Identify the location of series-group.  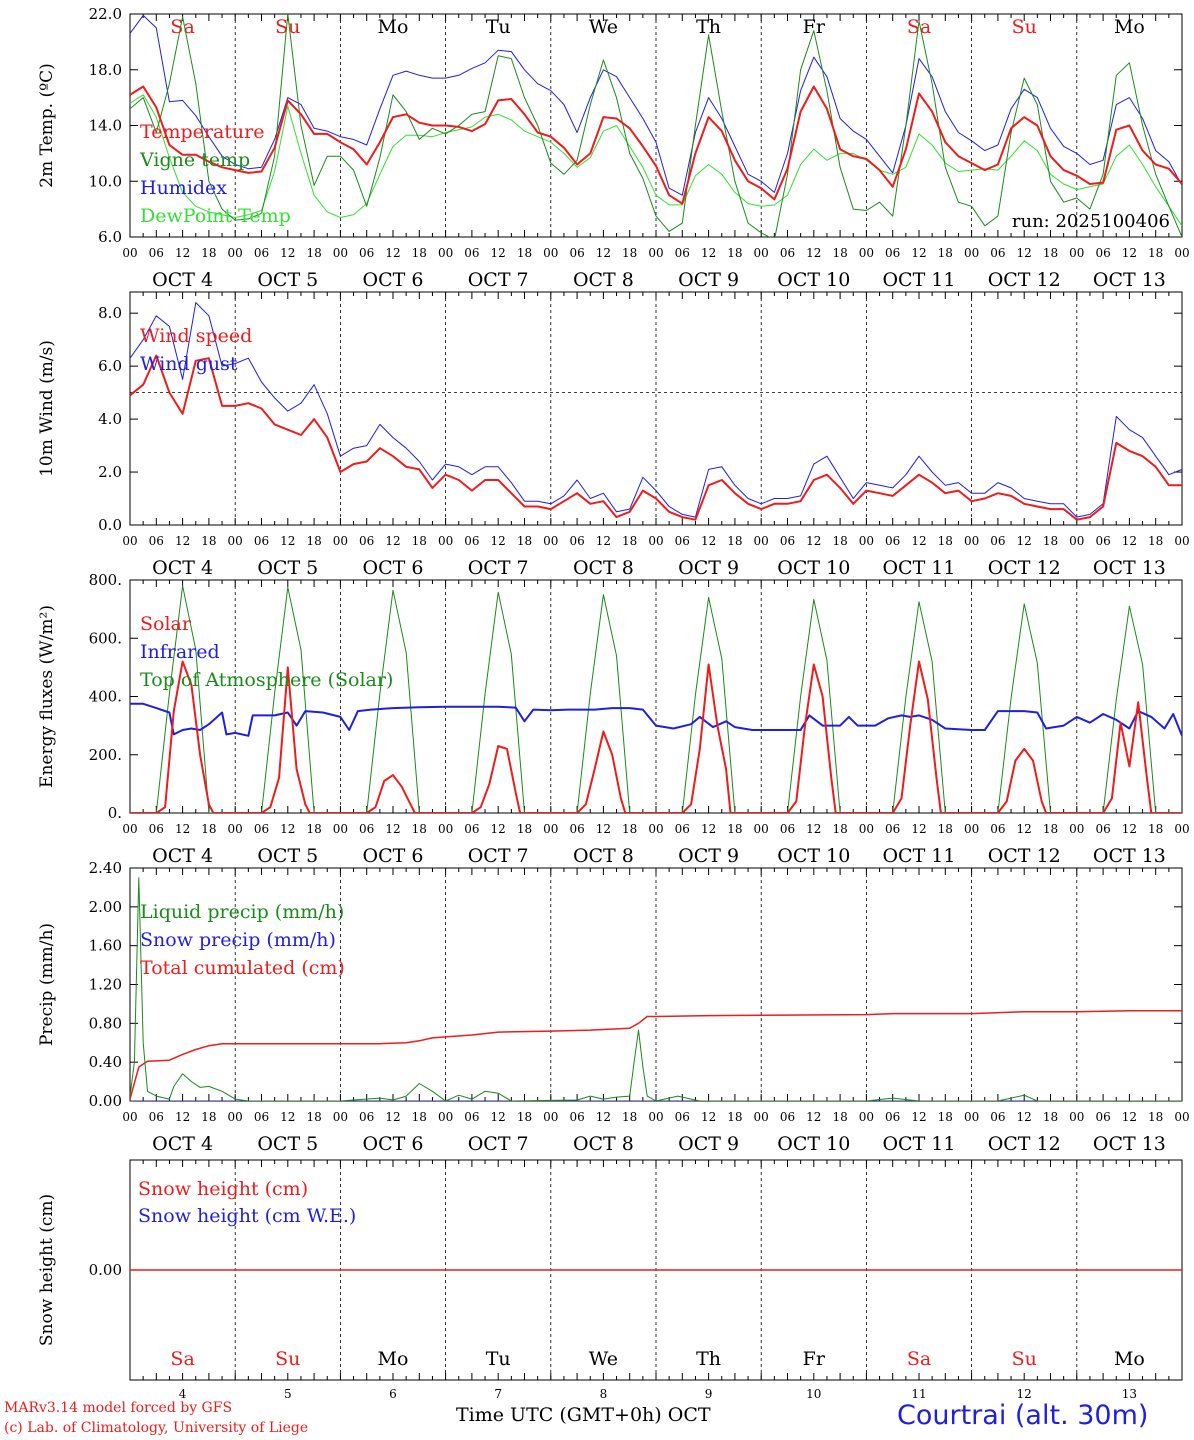
(656, 699).